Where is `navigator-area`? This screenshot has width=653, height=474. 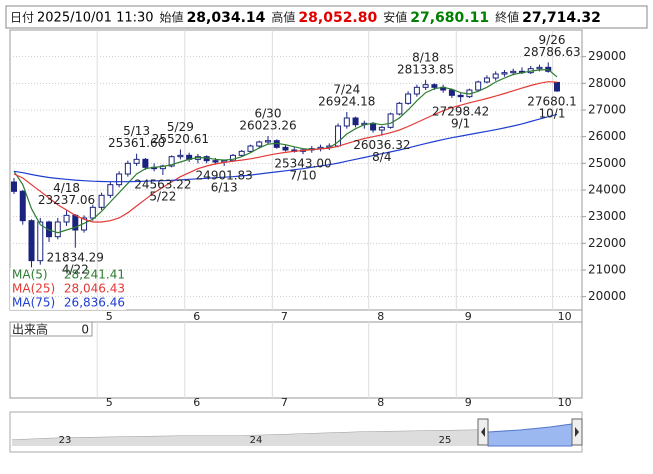
navigator-area is located at coordinates (245, 438).